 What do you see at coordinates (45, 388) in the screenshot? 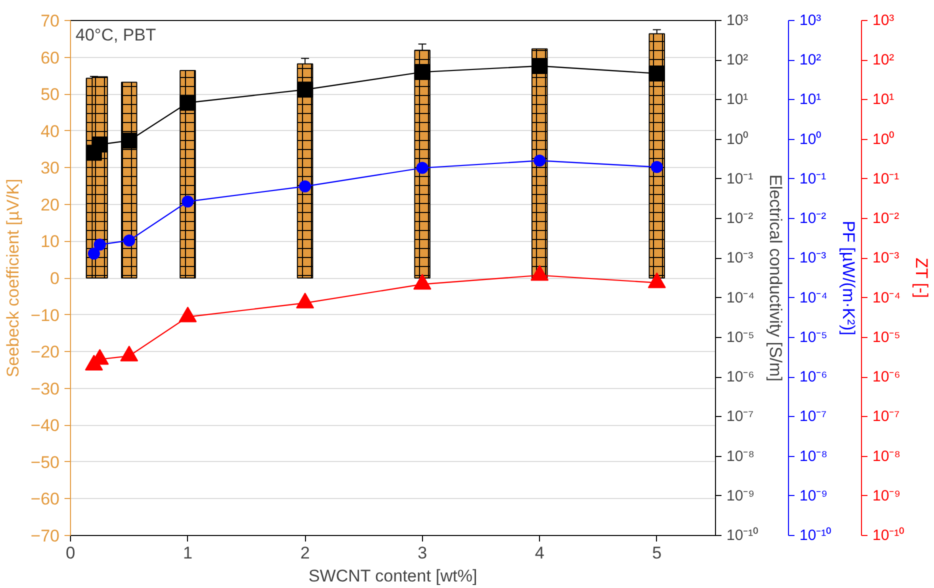
I see `y-tick-label: −30` at bounding box center [45, 388].